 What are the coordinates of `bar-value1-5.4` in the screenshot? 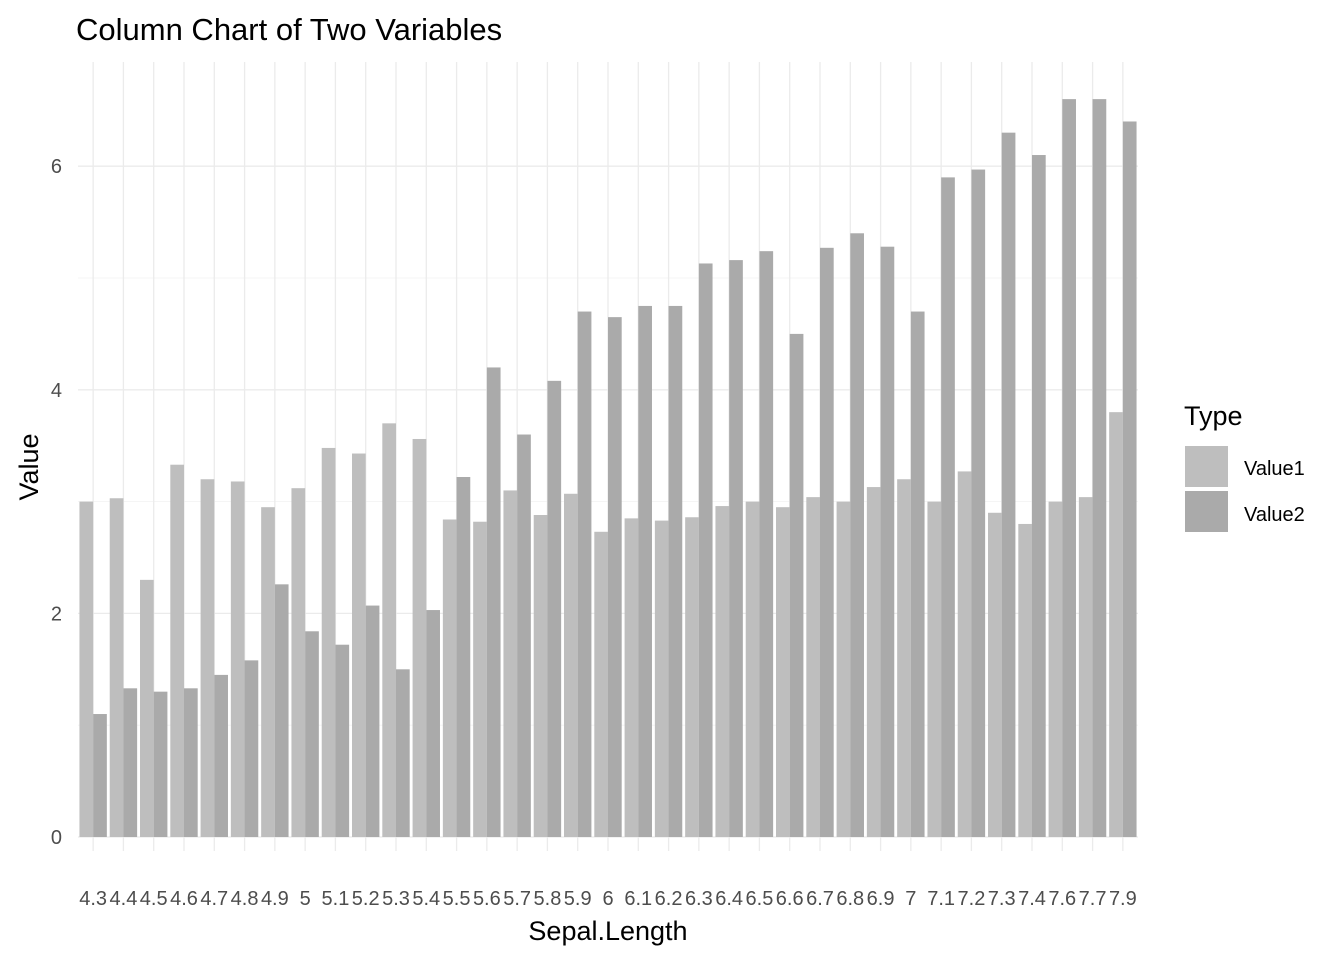 It's located at (419, 637).